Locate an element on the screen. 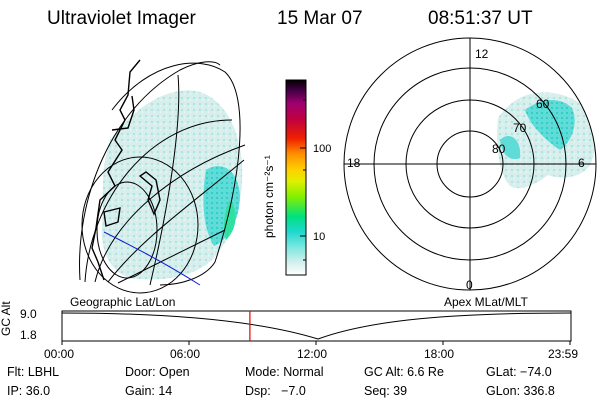 The width and height of the screenshot is (600, 400). altitude-curve is located at coordinates (316, 326).